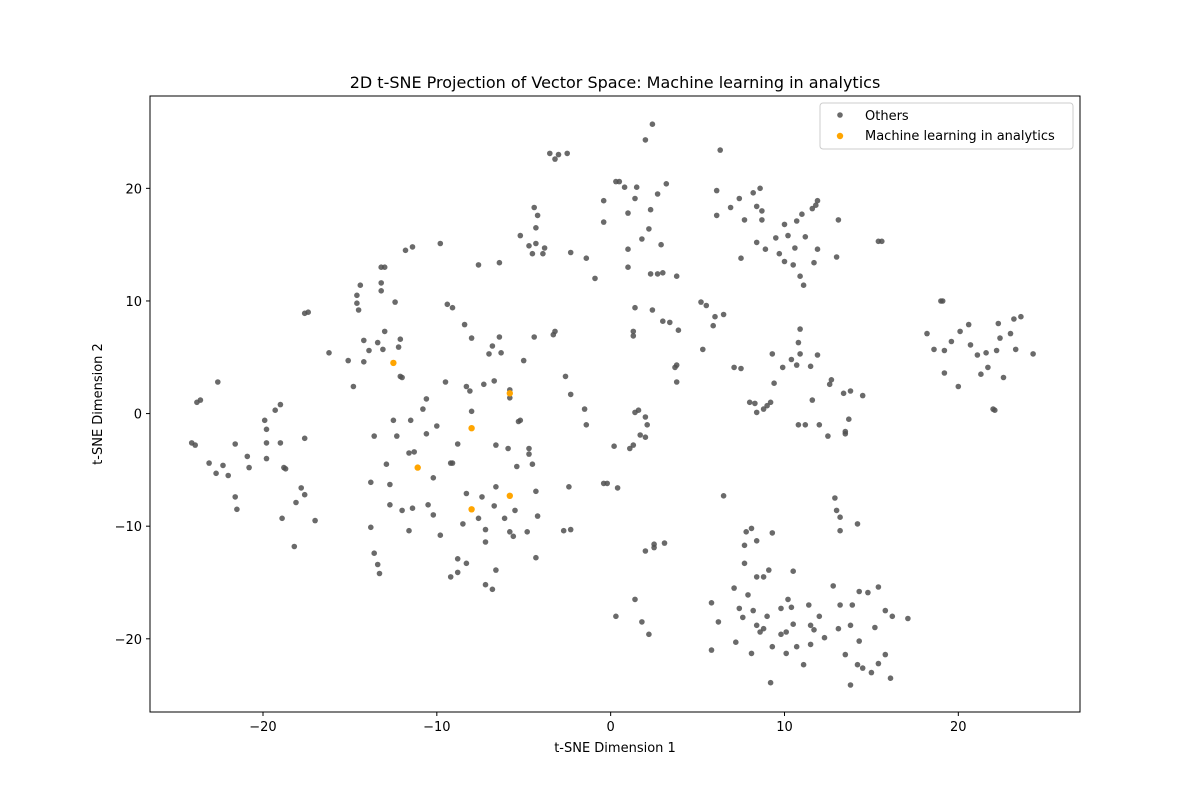 This screenshot has height=800, width=1200. What do you see at coordinates (958, 727) in the screenshot?
I see `x-tick-label: 20` at bounding box center [958, 727].